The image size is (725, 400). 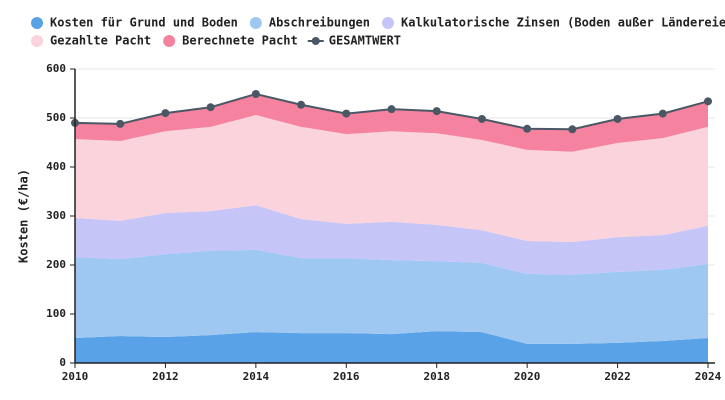 What do you see at coordinates (240, 41) in the screenshot?
I see `legend-label: Berechnete Pacht` at bounding box center [240, 41].